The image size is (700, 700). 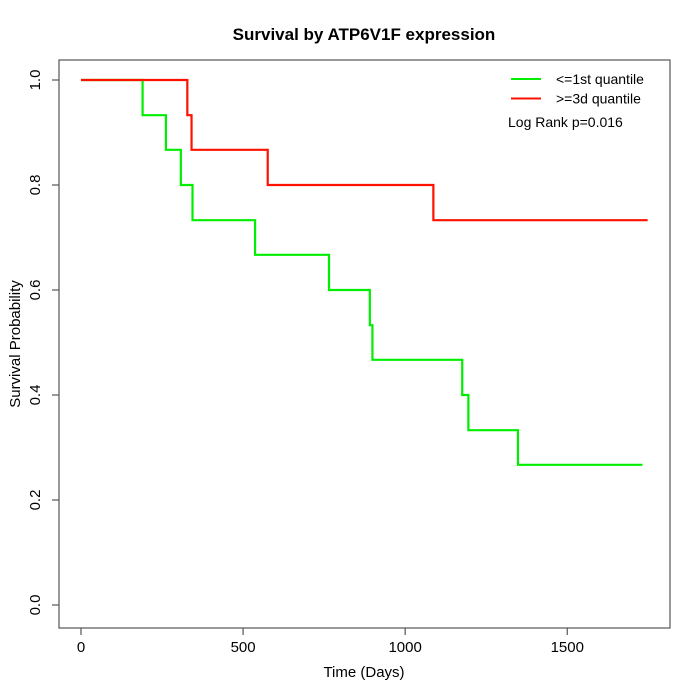 What do you see at coordinates (404, 647) in the screenshot?
I see `x-tick-label: 1000` at bounding box center [404, 647].